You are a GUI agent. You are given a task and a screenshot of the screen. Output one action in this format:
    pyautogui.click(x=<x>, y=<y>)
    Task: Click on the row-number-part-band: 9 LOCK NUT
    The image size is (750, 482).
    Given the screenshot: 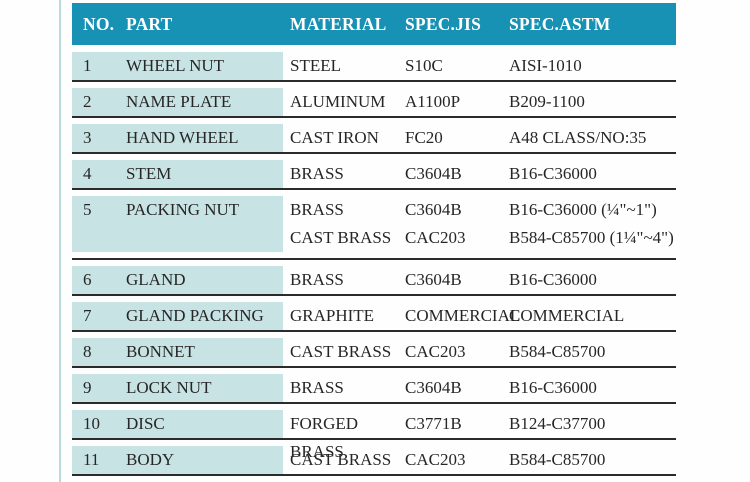 What is the action you would take?
    pyautogui.click(x=177, y=388)
    